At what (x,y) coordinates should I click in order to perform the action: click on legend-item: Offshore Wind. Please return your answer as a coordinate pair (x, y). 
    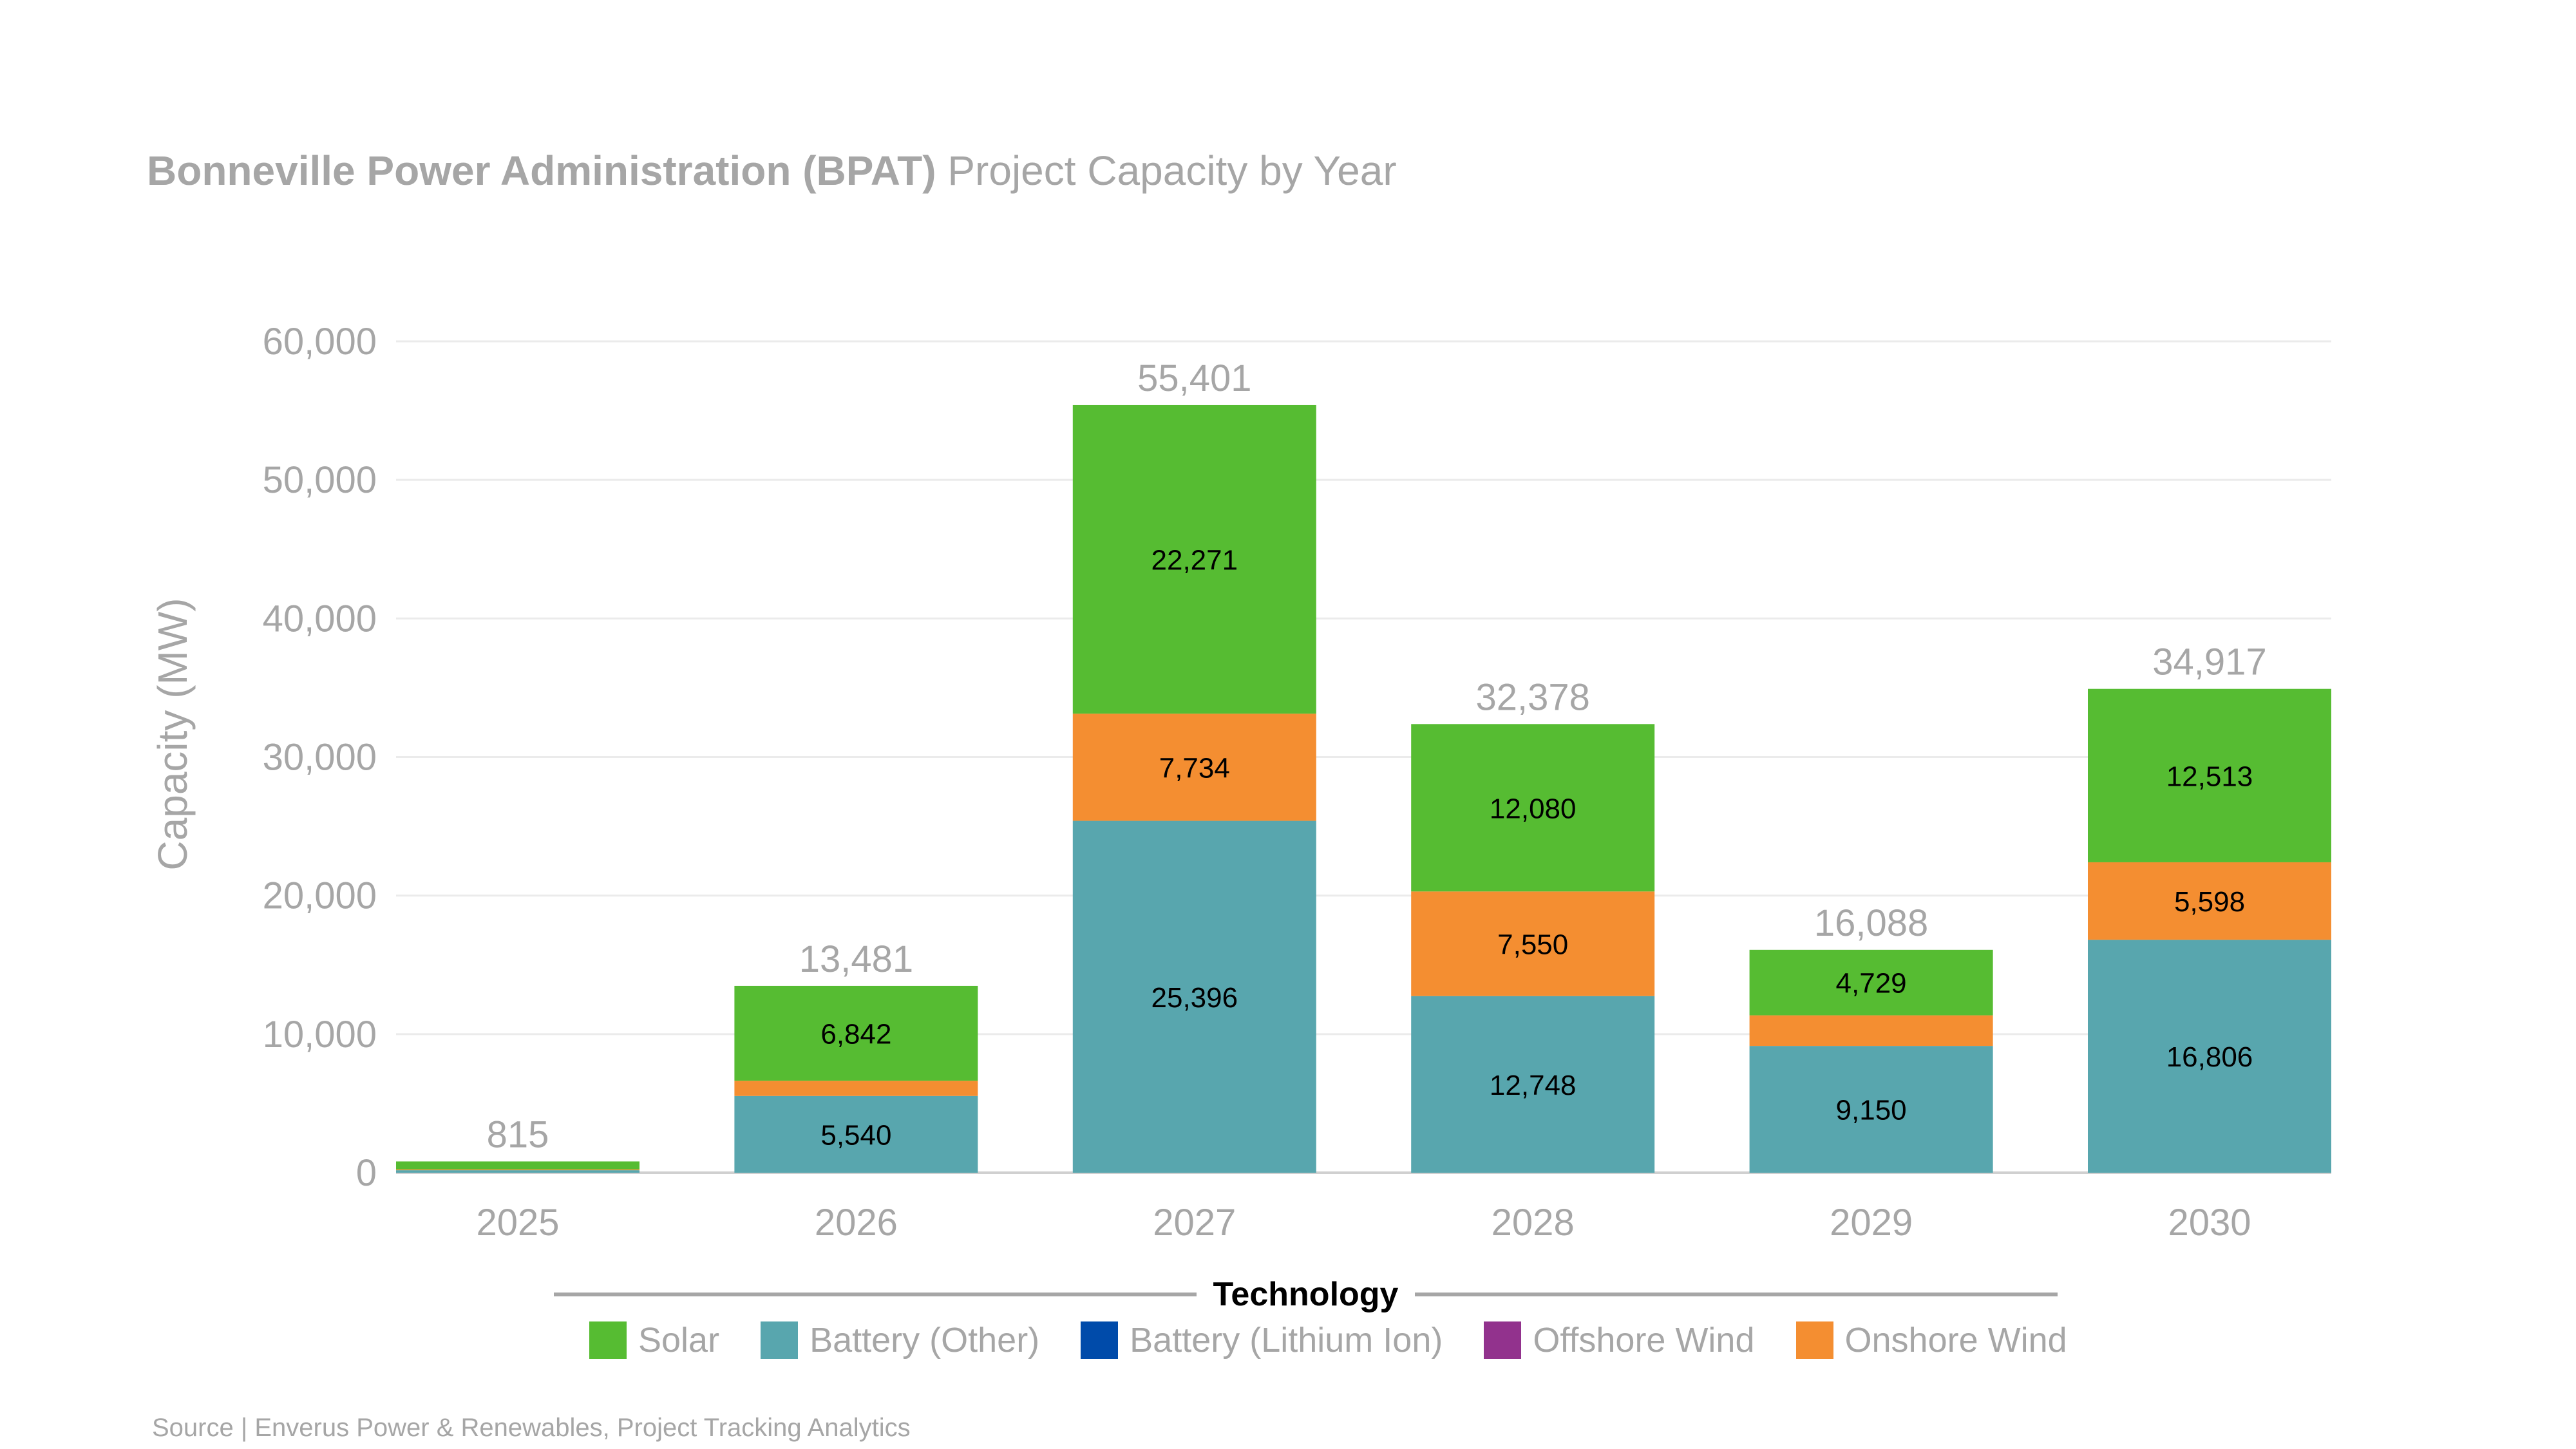
    Looking at the image, I should click on (1620, 1340).